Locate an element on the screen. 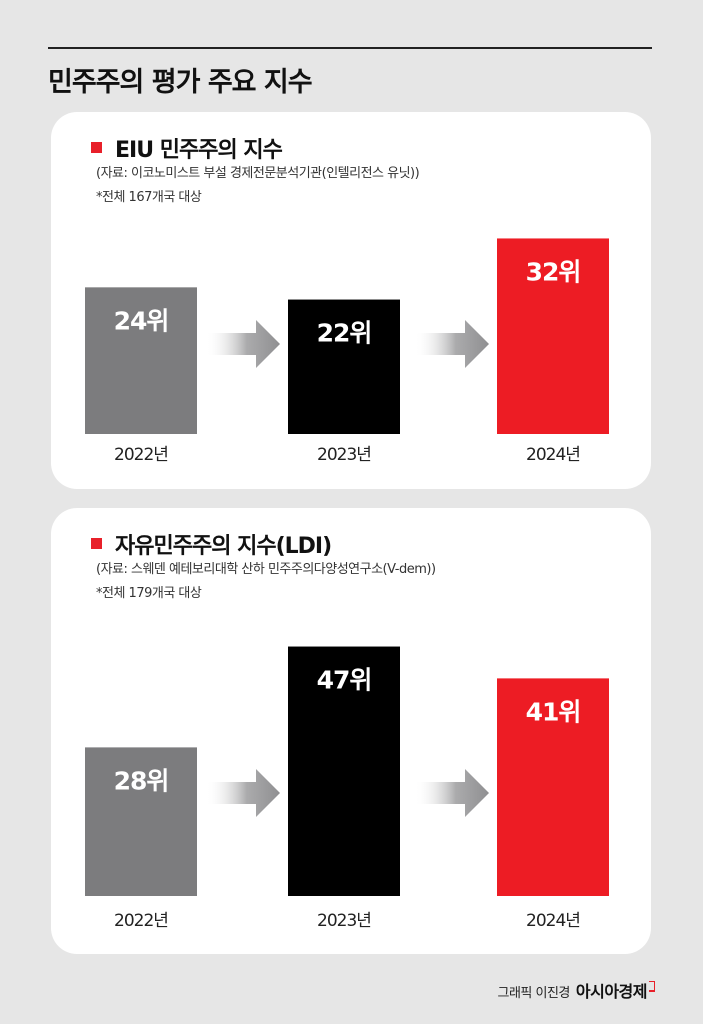 The width and height of the screenshot is (703, 1024). eiu-panel-title: EIU 민주주의 지수 is located at coordinates (187, 148).